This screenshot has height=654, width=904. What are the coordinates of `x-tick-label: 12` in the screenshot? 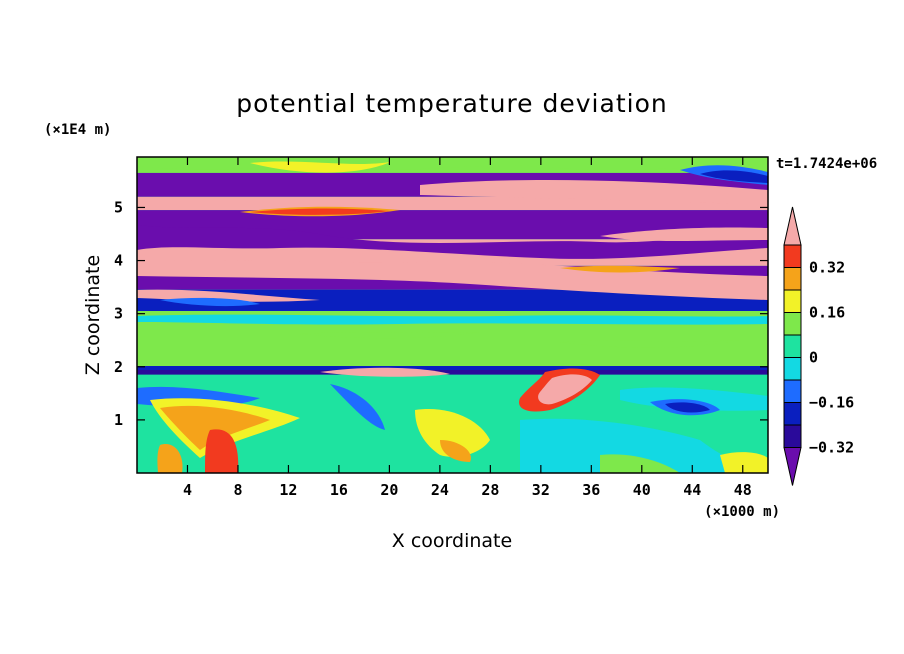 It's located at (288, 490).